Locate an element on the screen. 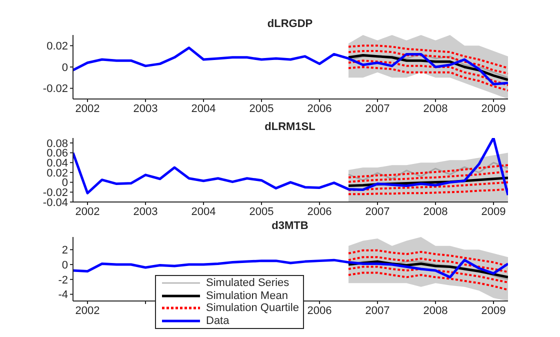 The image size is (560, 337). y-tick-label: 2 is located at coordinates (65, 250).